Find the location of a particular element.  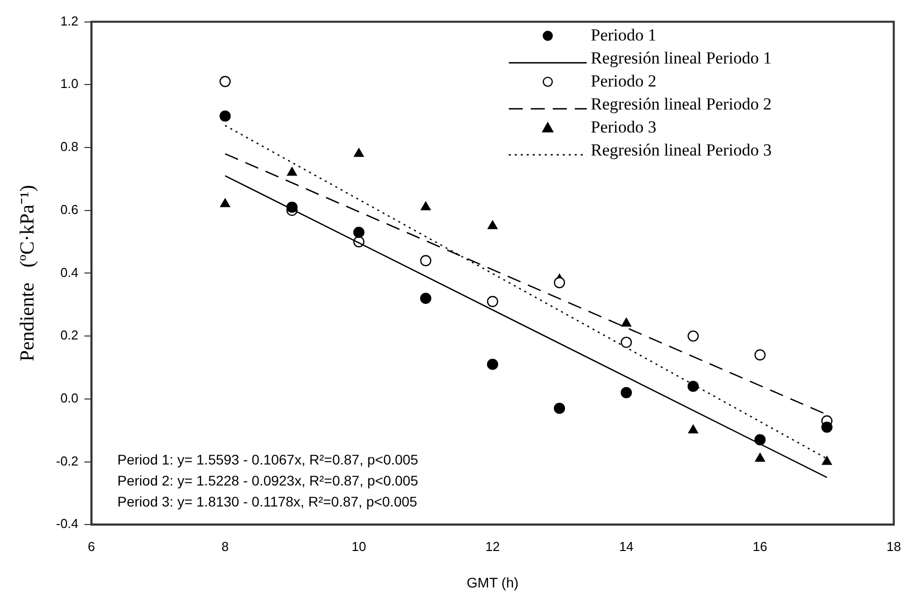

legend-label: Regresión lineal Periodo 2 is located at coordinates (681, 104).